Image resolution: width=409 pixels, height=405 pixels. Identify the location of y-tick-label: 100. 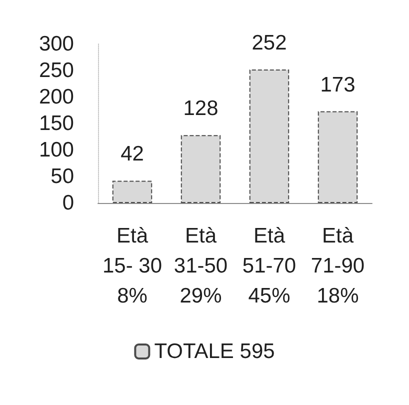
(56, 150).